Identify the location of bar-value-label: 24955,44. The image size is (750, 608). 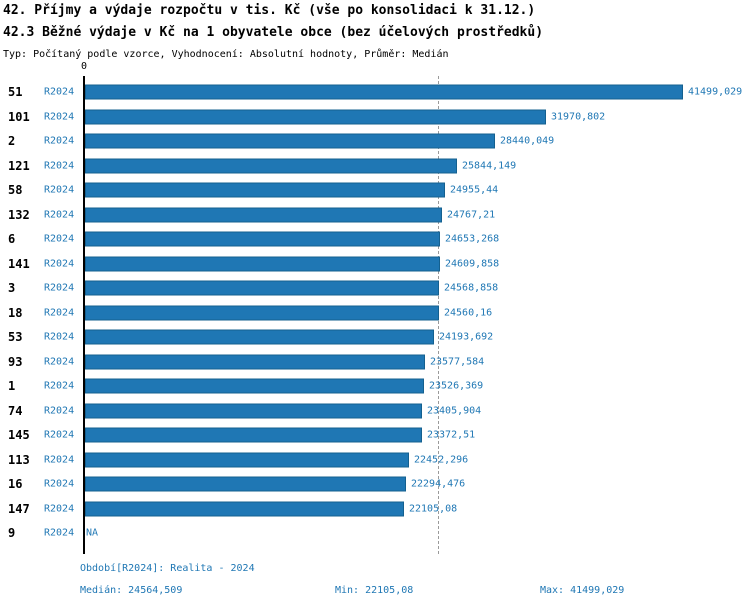
(474, 190).